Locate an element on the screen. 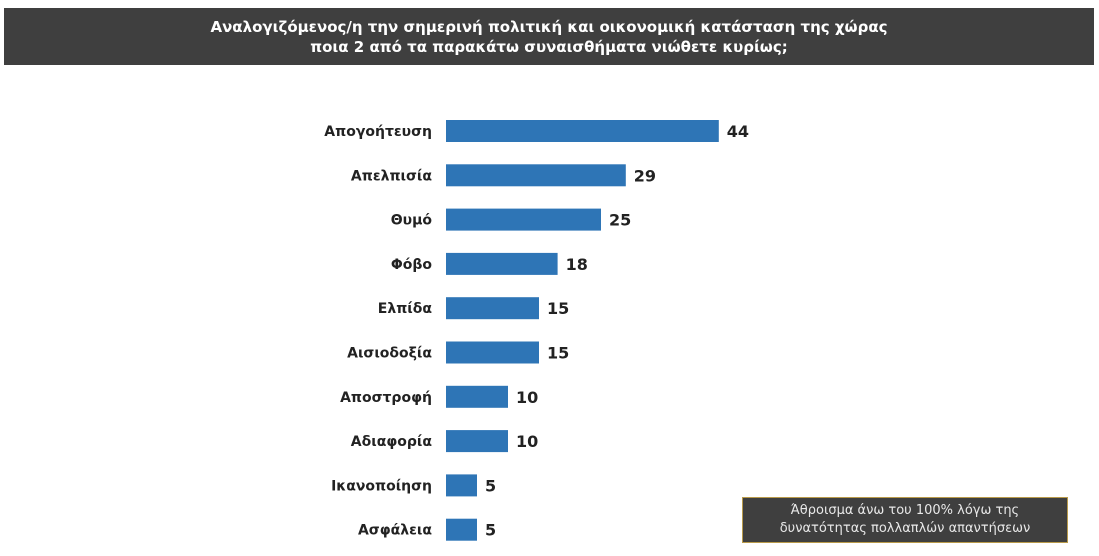  data-label: 18 is located at coordinates (577, 264).